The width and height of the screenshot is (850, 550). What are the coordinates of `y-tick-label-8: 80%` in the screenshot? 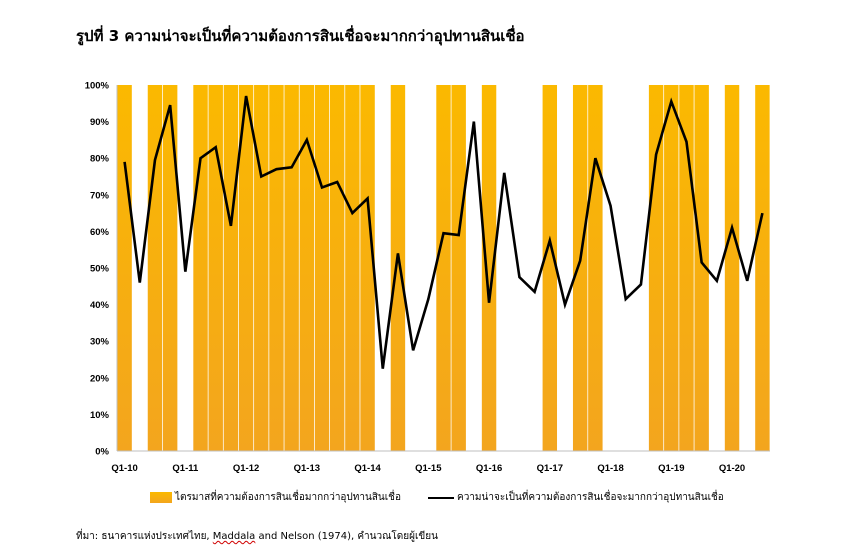 It's located at (100, 159).